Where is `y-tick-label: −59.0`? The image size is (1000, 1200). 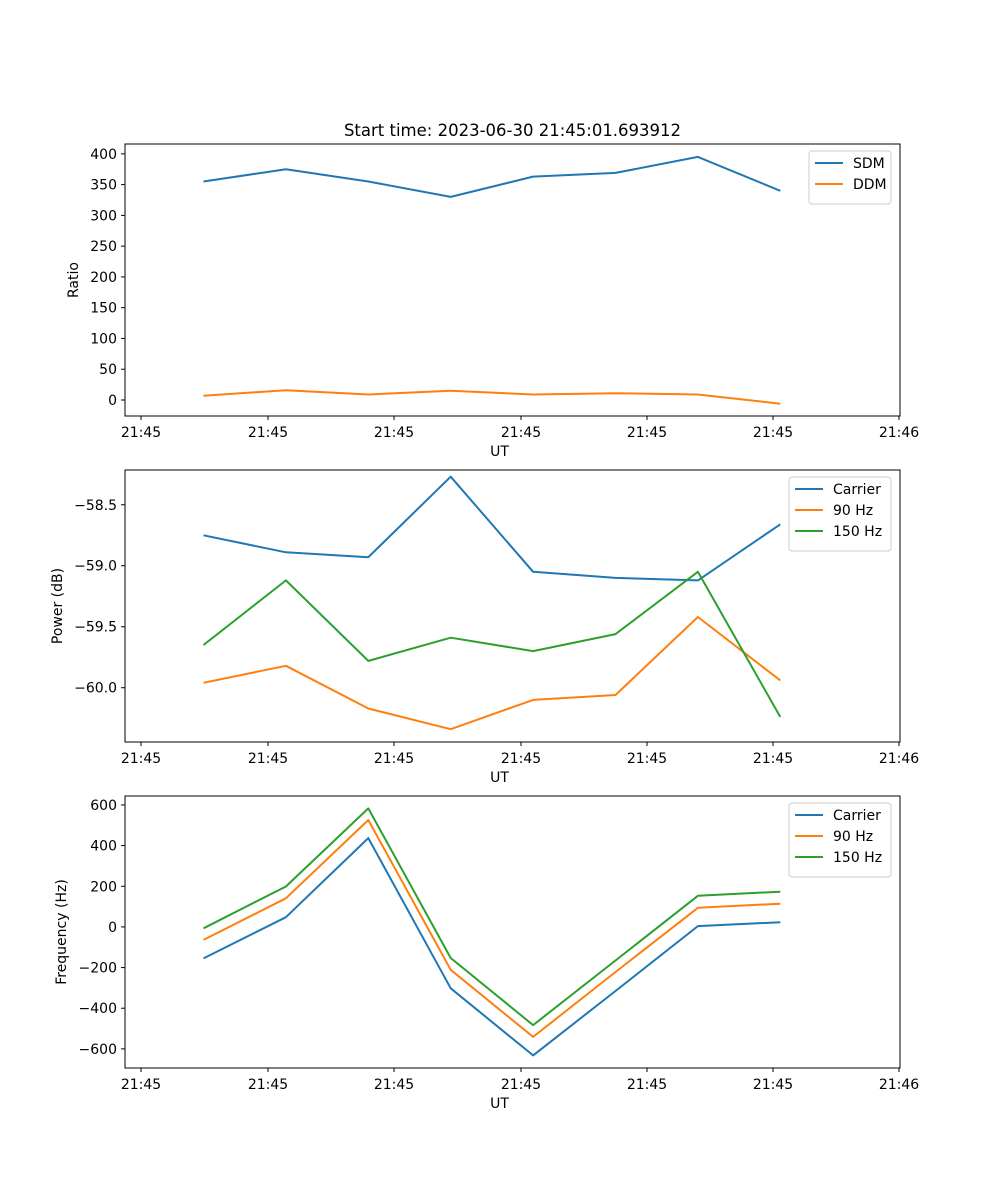 y-tick-label: −59.0 is located at coordinates (95, 567).